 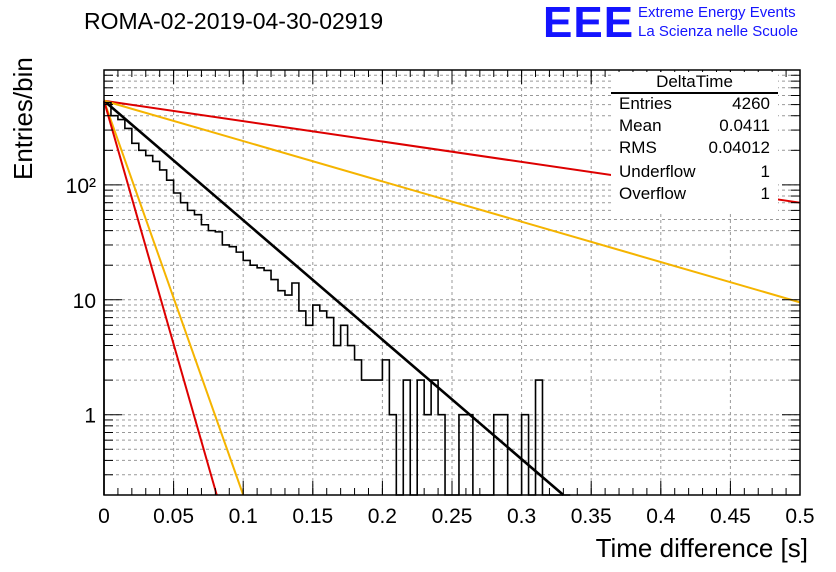 What do you see at coordinates (694, 81) in the screenshot?
I see `stats-title: DeltaTime` at bounding box center [694, 81].